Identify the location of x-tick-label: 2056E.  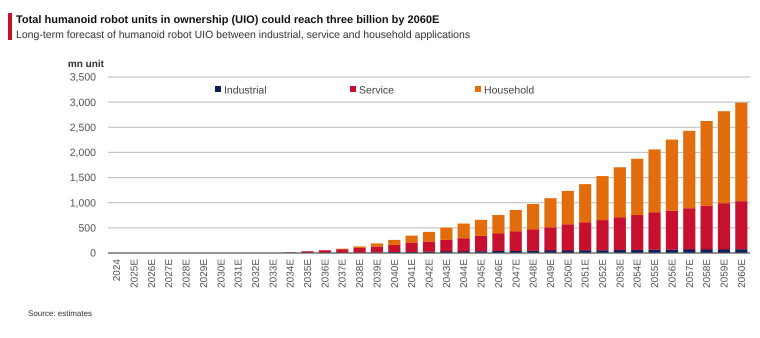
(672, 273).